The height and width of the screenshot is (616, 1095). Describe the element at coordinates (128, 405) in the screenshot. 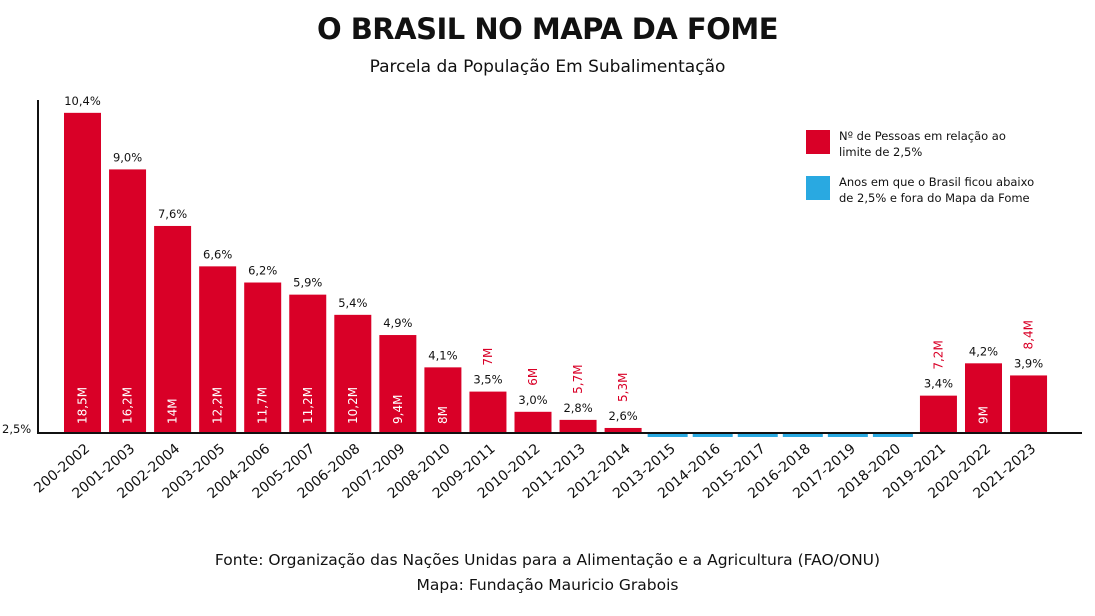

I see `people-label: 16,2M` at that location.